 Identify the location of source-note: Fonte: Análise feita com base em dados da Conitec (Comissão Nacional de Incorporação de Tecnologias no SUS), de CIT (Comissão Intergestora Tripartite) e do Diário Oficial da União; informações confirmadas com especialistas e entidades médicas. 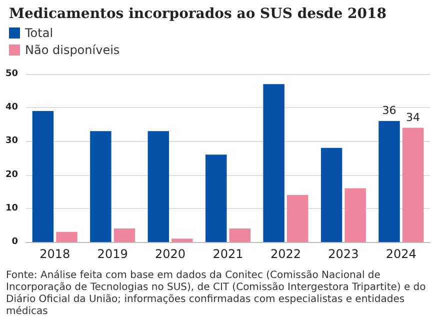
(216, 294).